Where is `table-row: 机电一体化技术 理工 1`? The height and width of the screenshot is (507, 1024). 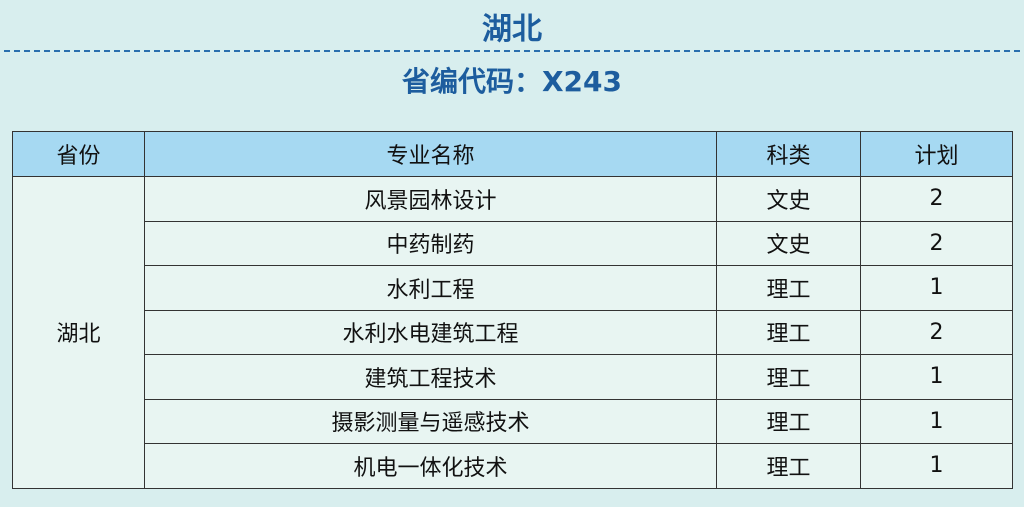
table-row: 机电一体化技术 理工 1 is located at coordinates (513, 466).